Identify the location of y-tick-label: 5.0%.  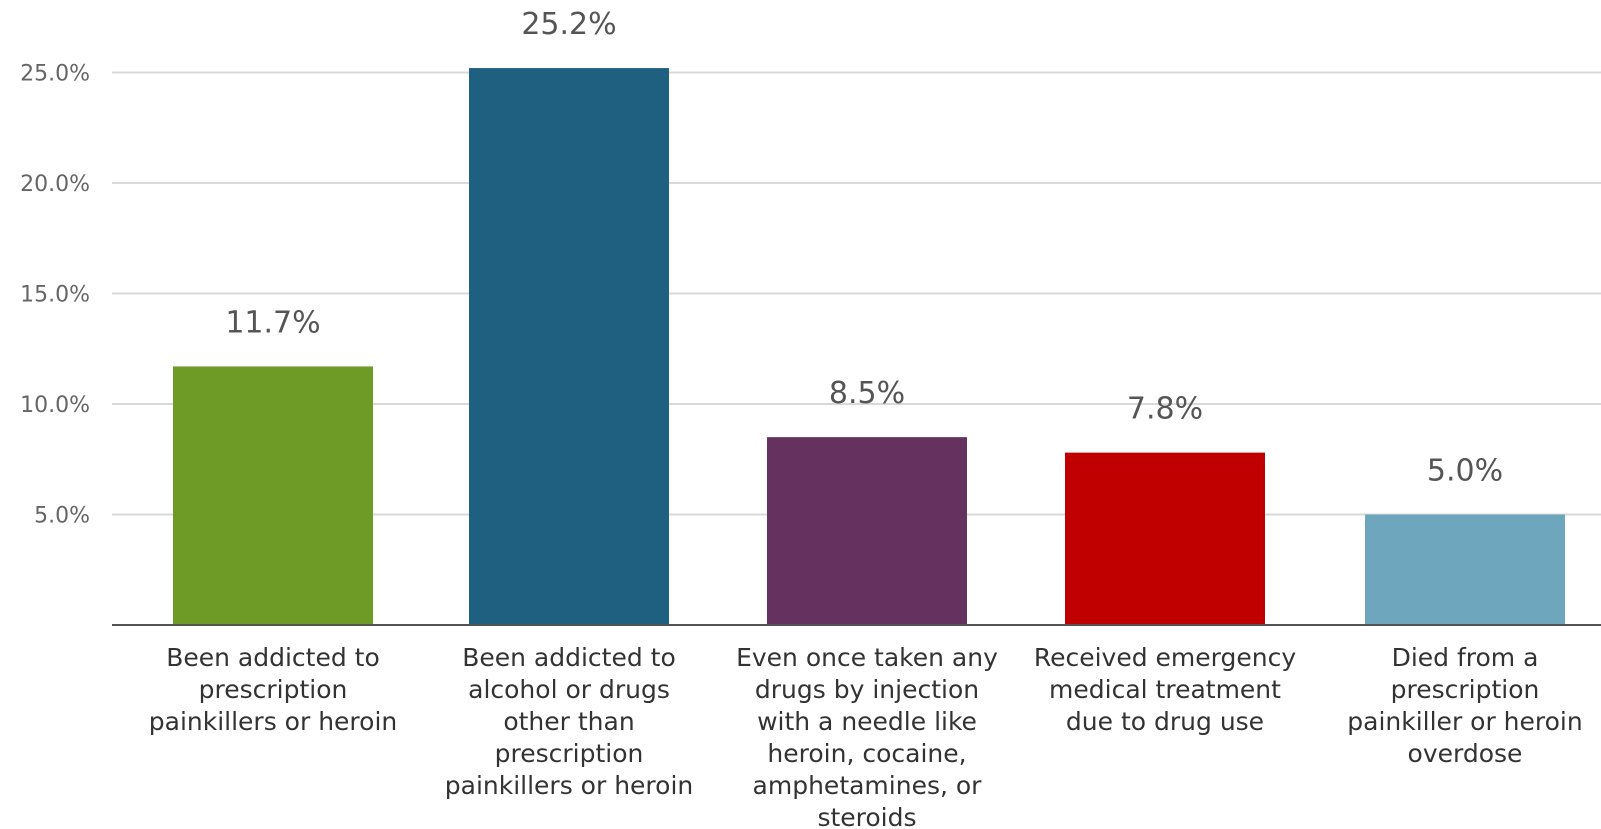
(62, 516).